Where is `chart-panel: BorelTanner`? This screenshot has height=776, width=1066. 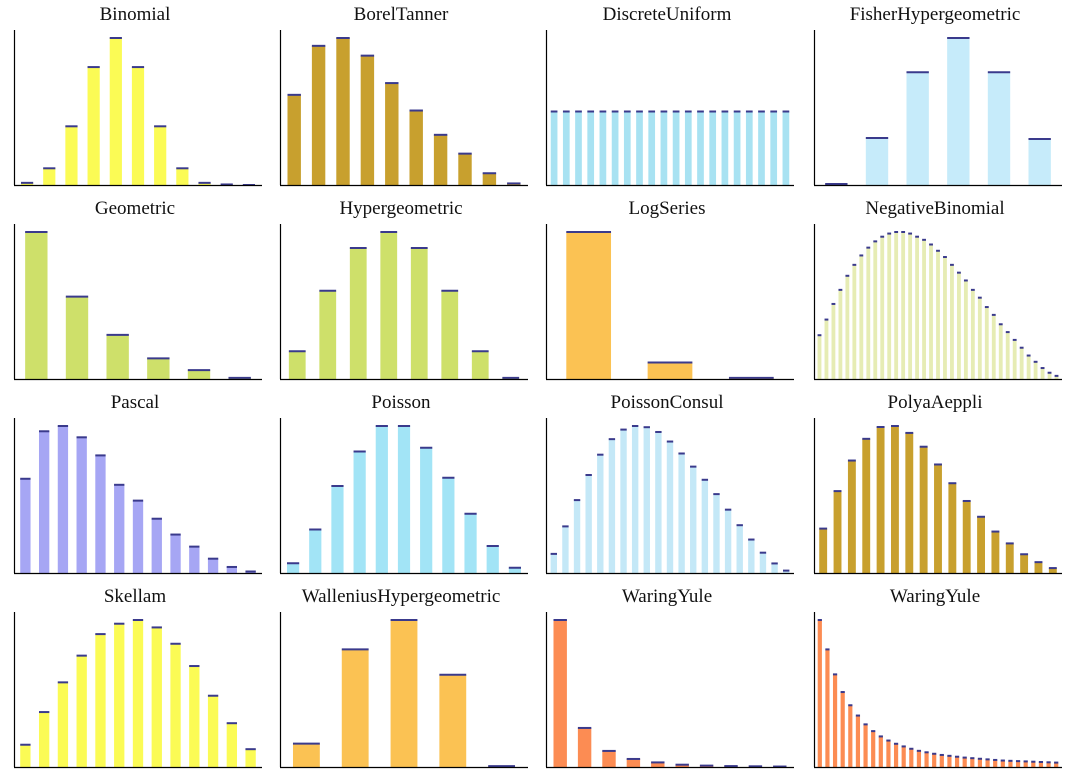 chart-panel: BorelTanner is located at coordinates (401, 97).